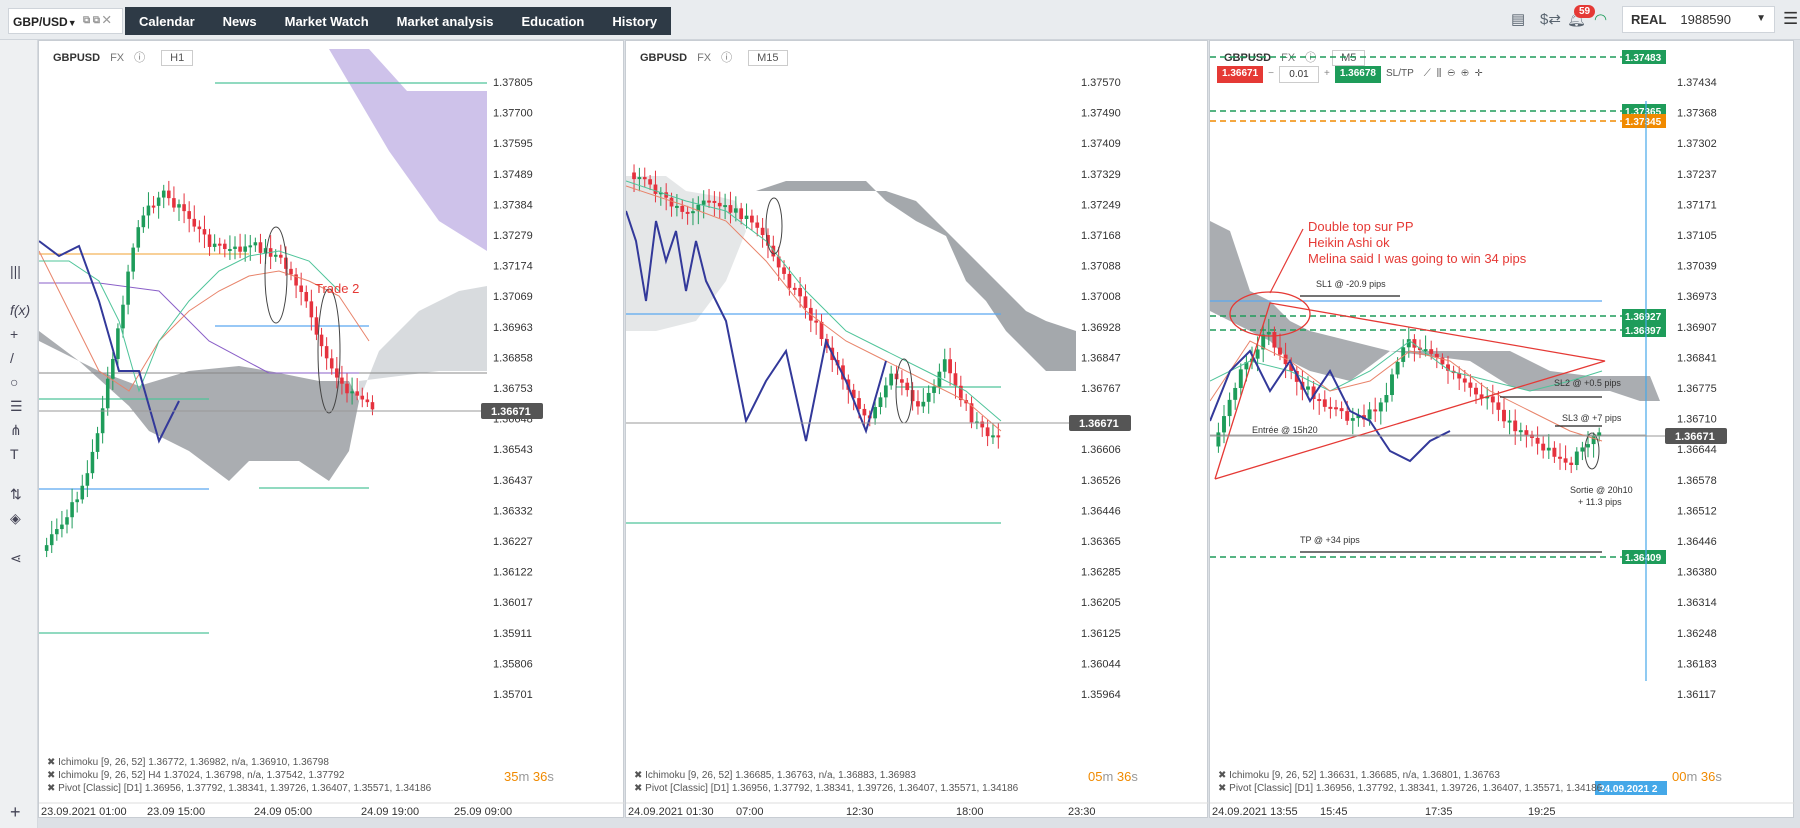  I want to click on lot-size-input: 0.01, so click(1299, 74).